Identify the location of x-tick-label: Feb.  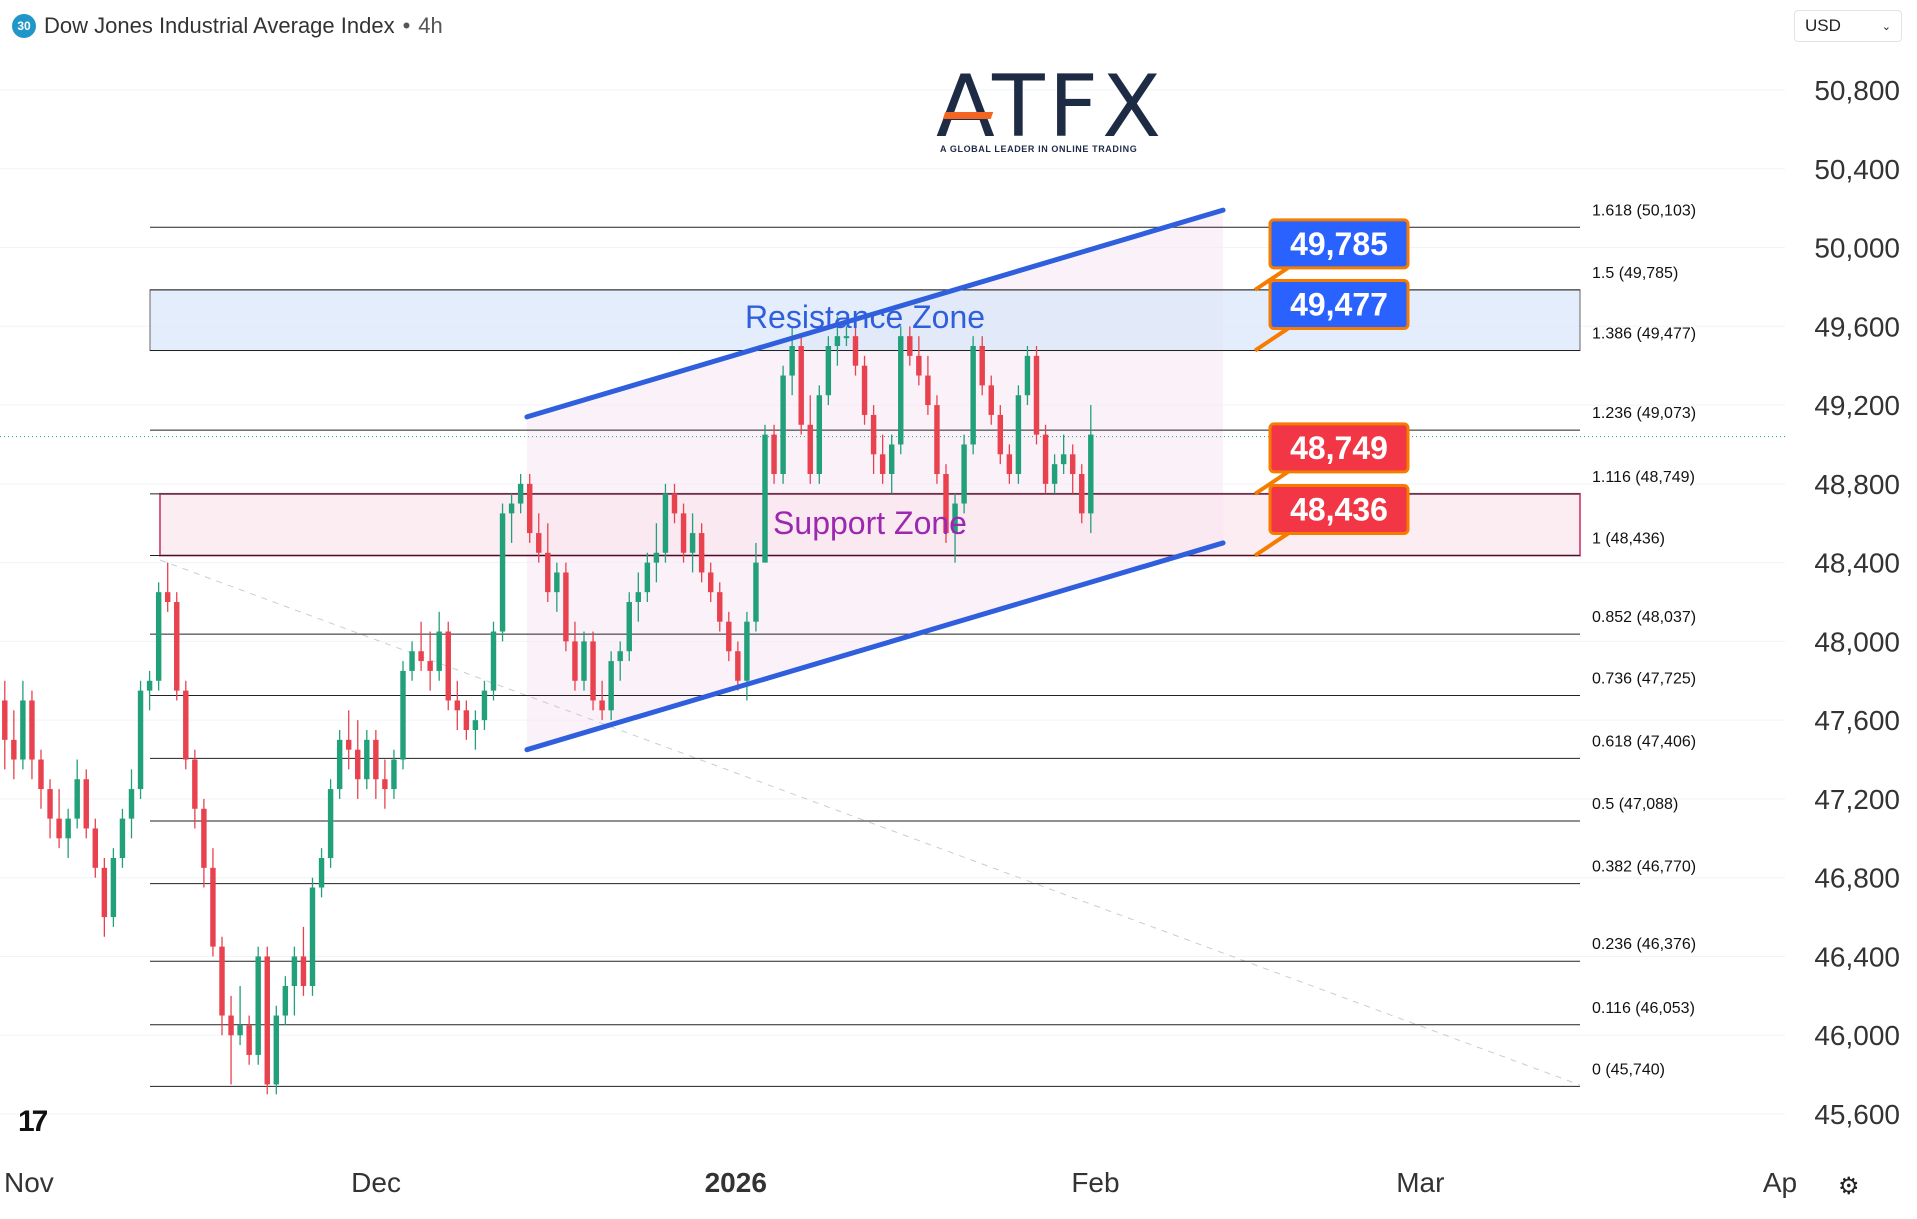
(1095, 1182).